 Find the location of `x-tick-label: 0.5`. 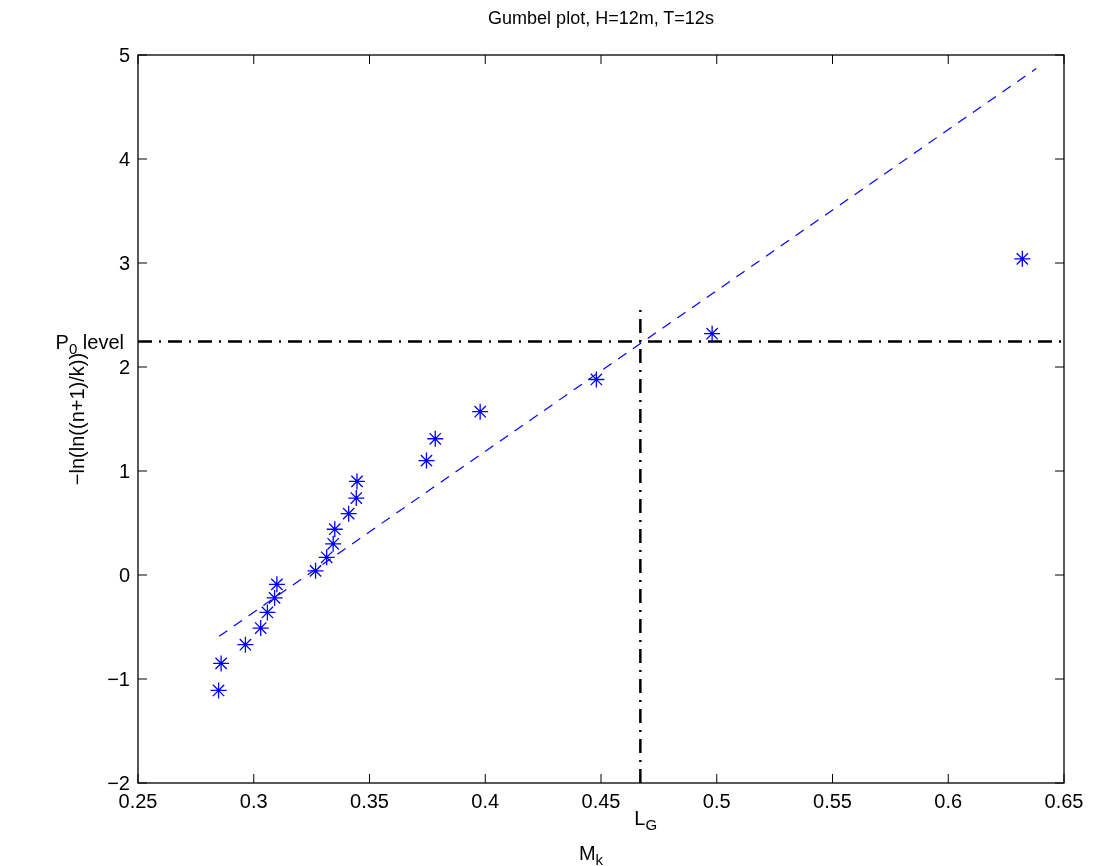

x-tick-label: 0.5 is located at coordinates (716, 801).